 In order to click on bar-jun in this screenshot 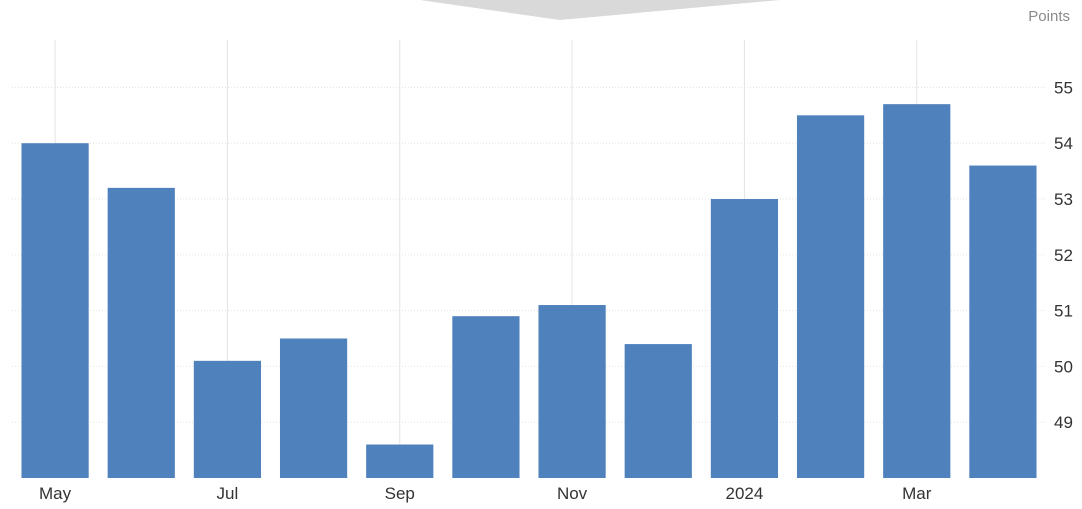, I will do `click(141, 333)`.